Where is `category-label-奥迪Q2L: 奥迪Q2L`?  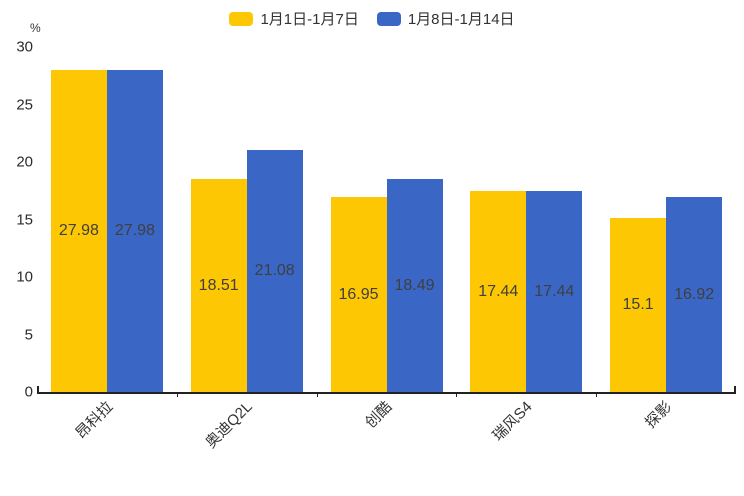 category-label-奥迪Q2L: 奥迪Q2L is located at coordinates (229, 425).